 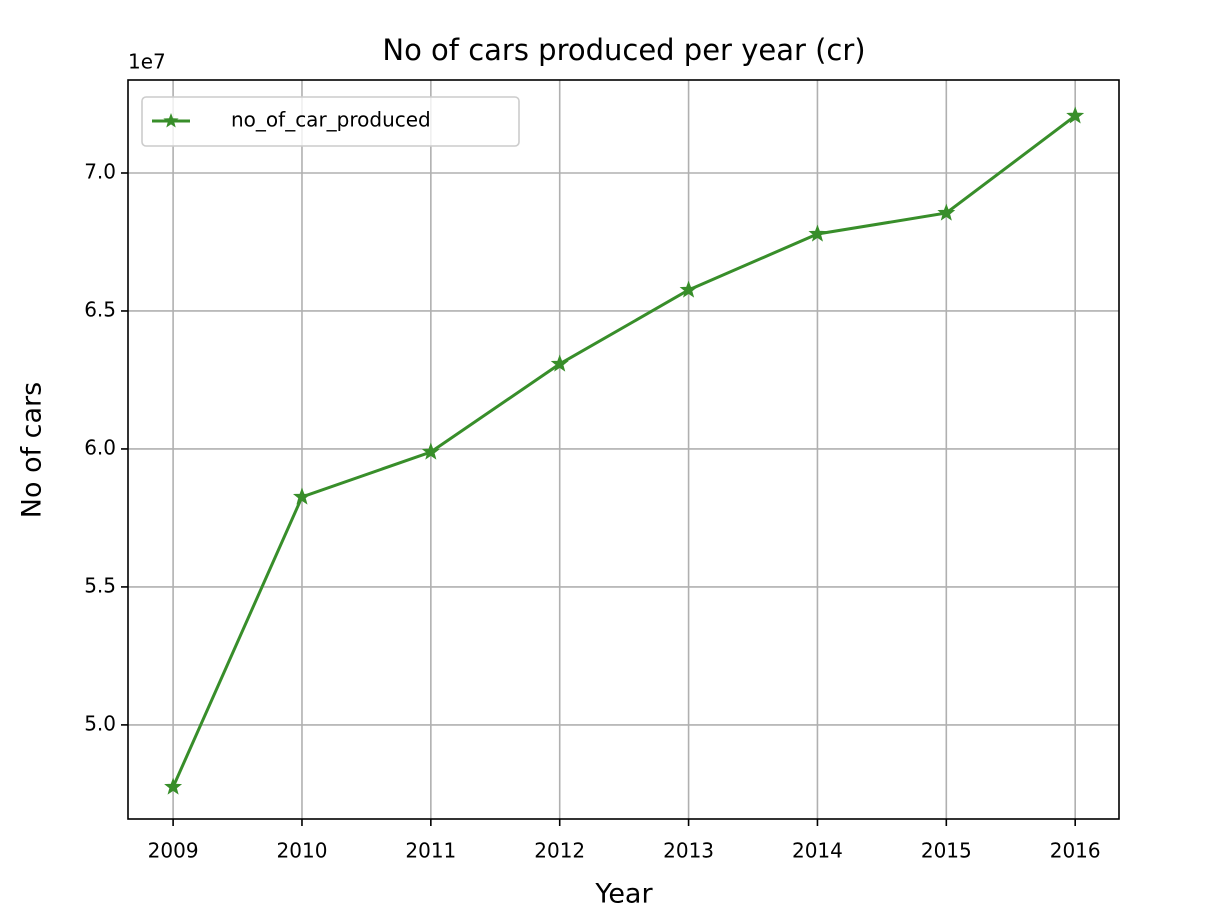 I want to click on chart-title: No of cars produced per year (cr), so click(x=623, y=50).